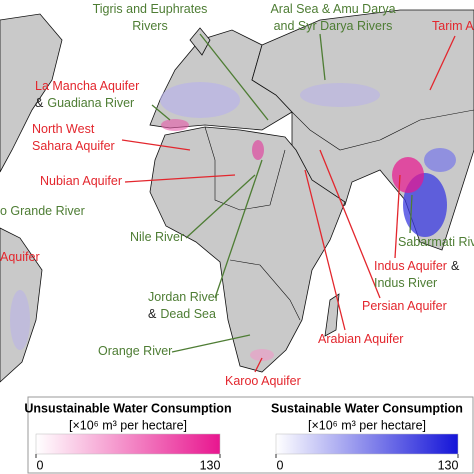  I want to click on map-label: Arabian Aquifer, so click(360, 339).